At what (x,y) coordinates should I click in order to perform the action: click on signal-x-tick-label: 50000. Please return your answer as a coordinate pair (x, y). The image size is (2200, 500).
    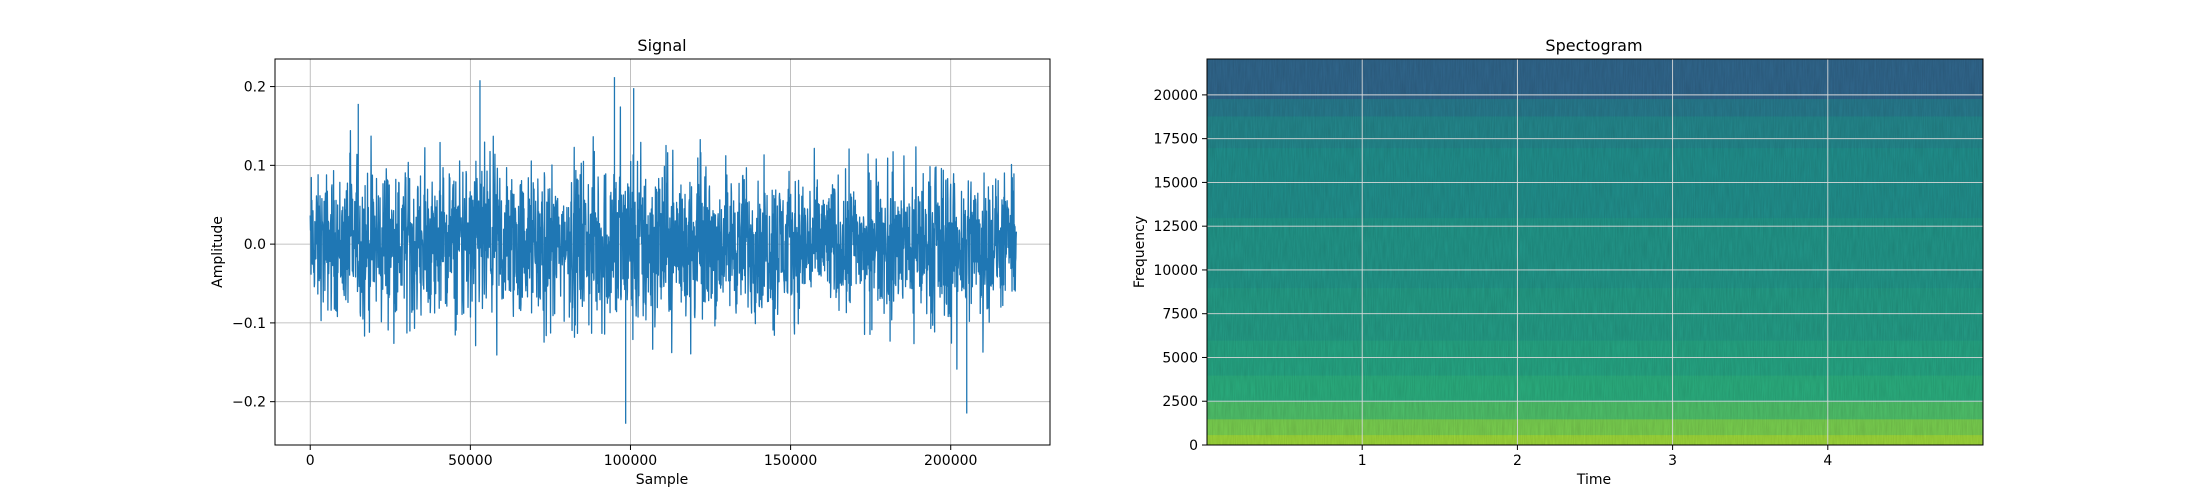
    Looking at the image, I should click on (470, 461).